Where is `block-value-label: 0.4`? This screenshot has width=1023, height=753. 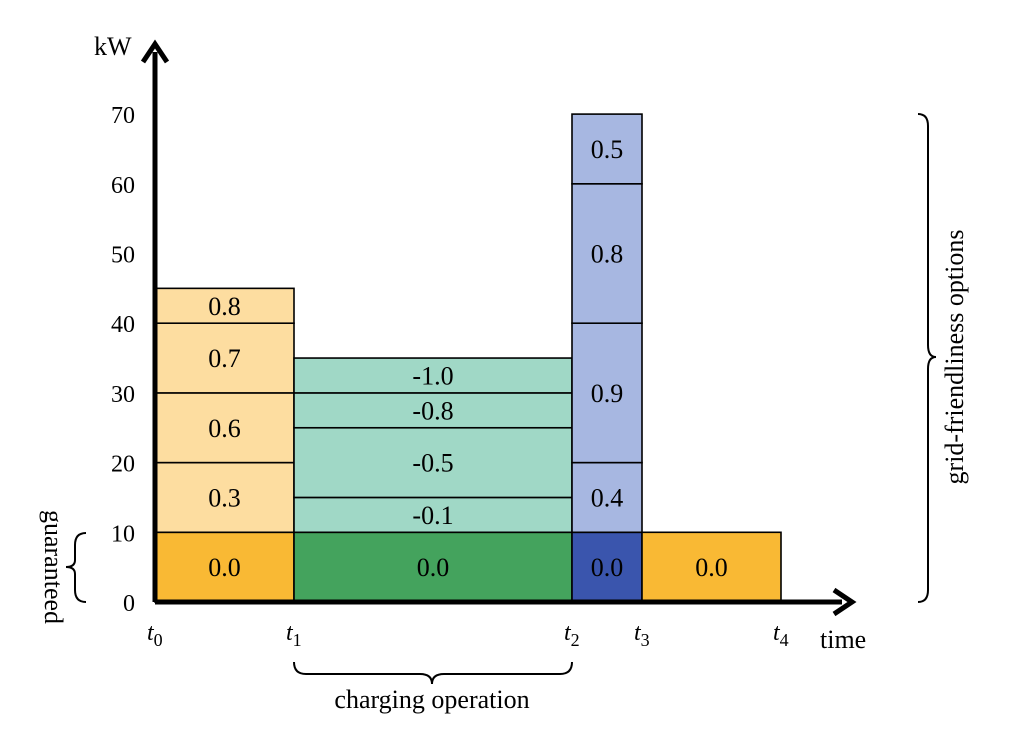
block-value-label: 0.4 is located at coordinates (607, 497).